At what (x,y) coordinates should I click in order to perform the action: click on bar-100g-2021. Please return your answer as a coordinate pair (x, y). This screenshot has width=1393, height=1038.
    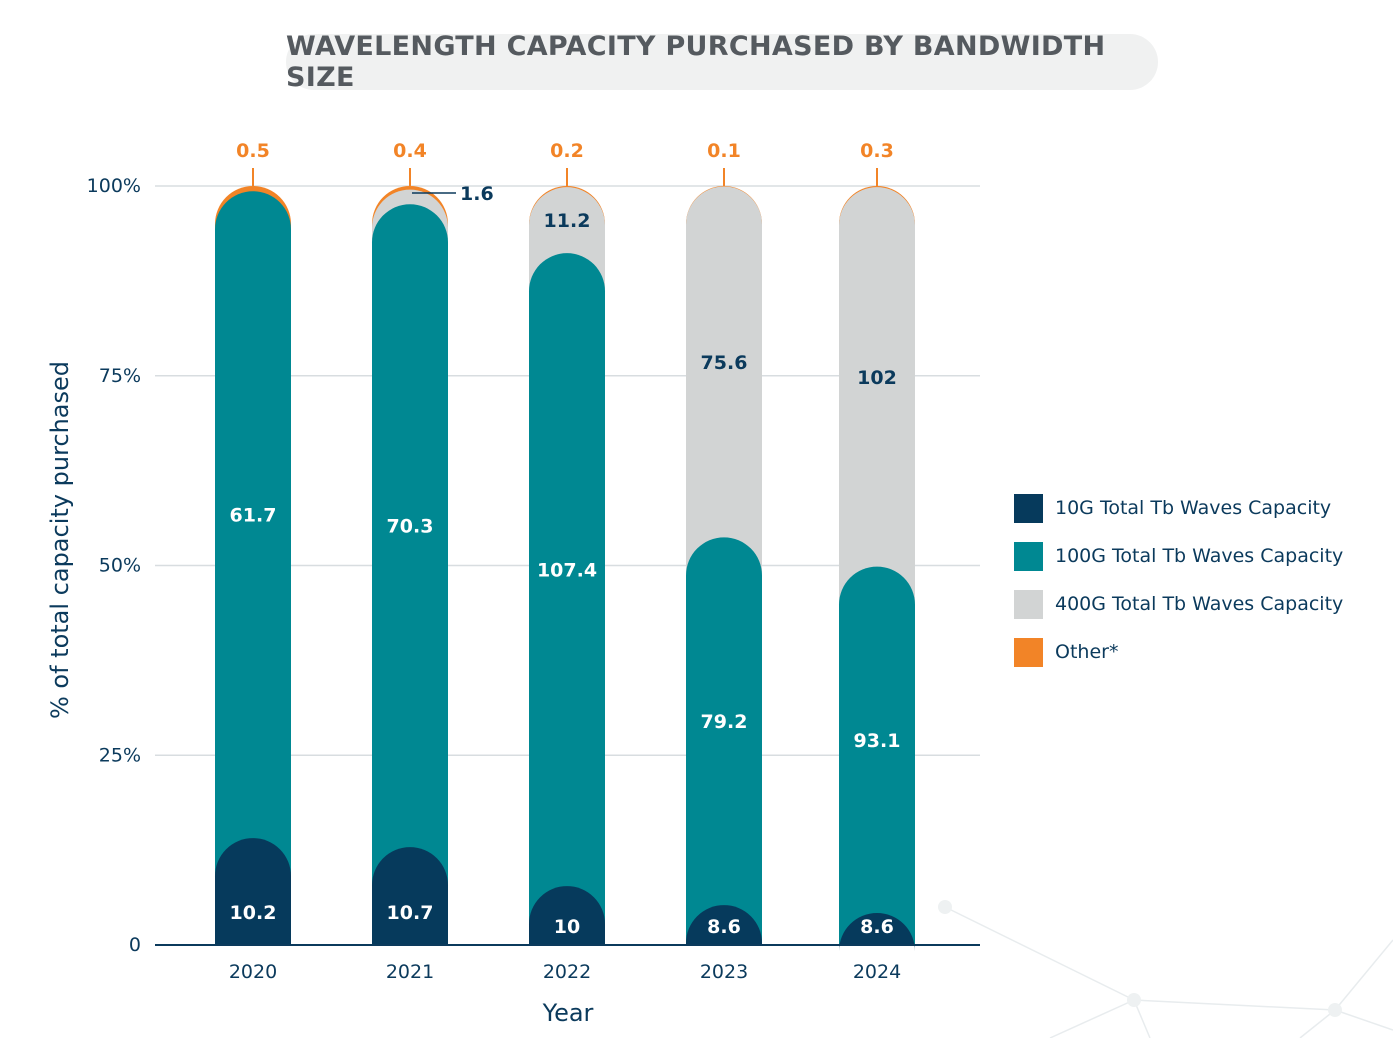
    Looking at the image, I should click on (410, 574).